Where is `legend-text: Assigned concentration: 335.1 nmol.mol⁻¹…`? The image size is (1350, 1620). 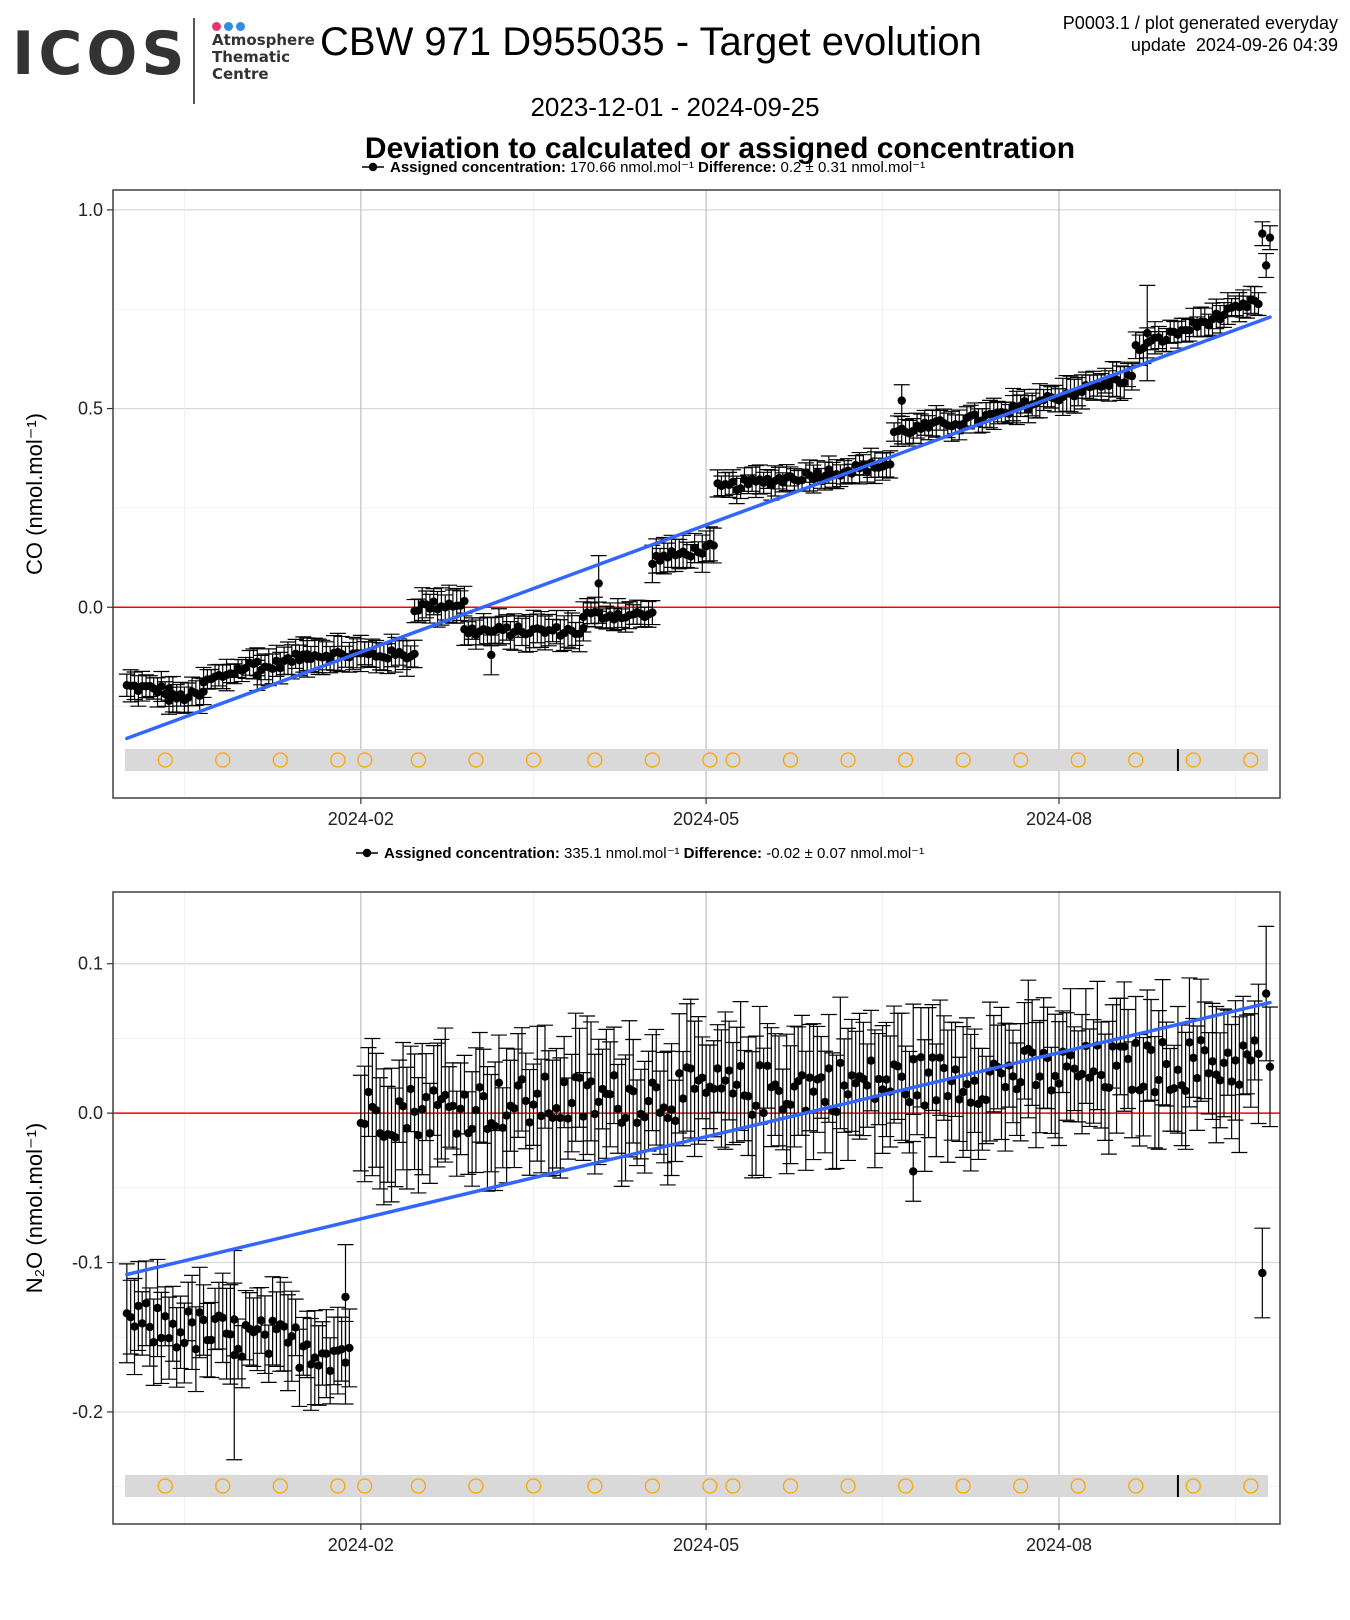 legend-text: Assigned concentration: 335.1 nmol.mol⁻¹… is located at coordinates (654, 853).